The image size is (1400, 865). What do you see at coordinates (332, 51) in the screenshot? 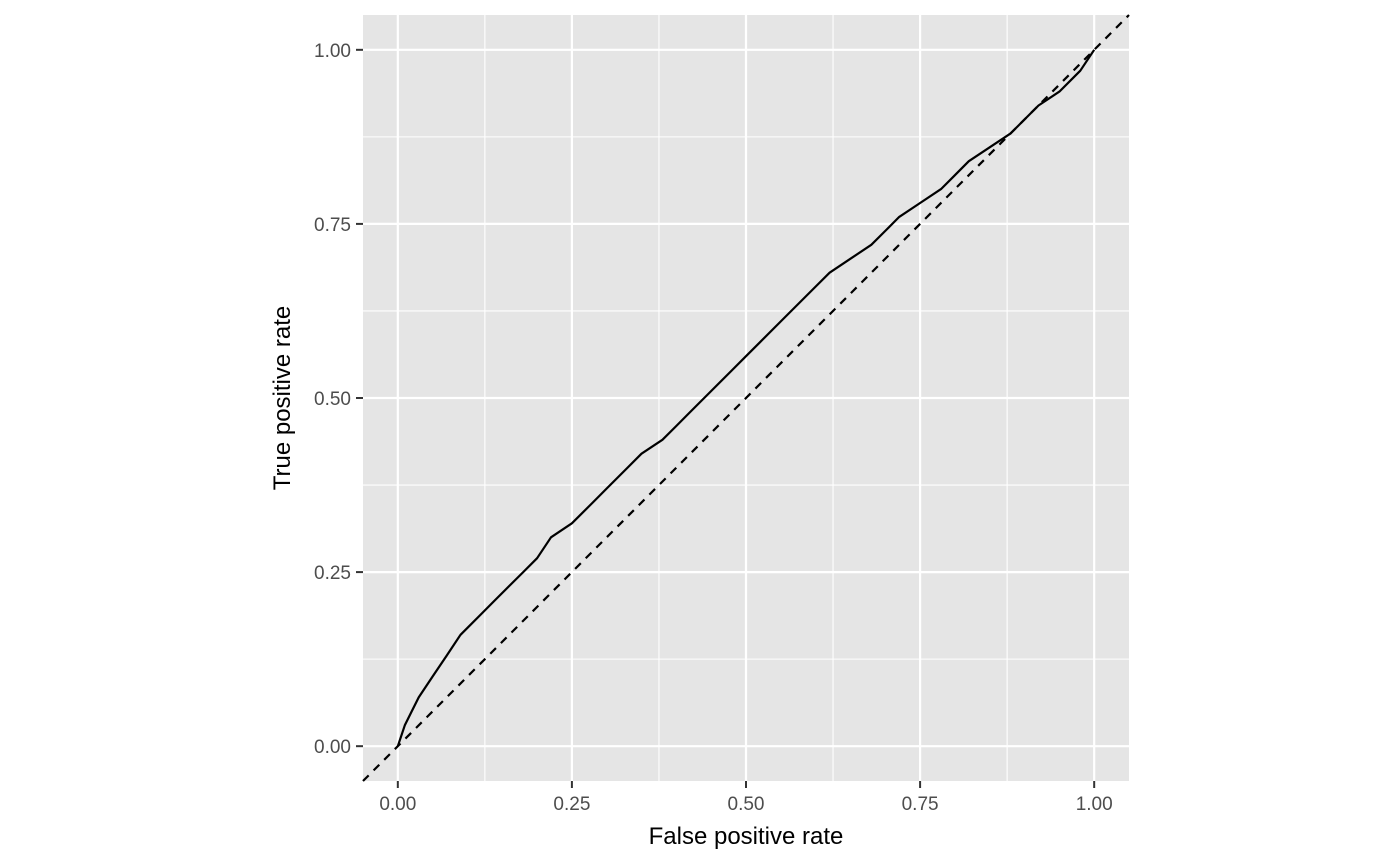
I see `y-tick-label: 1.00` at bounding box center [332, 51].